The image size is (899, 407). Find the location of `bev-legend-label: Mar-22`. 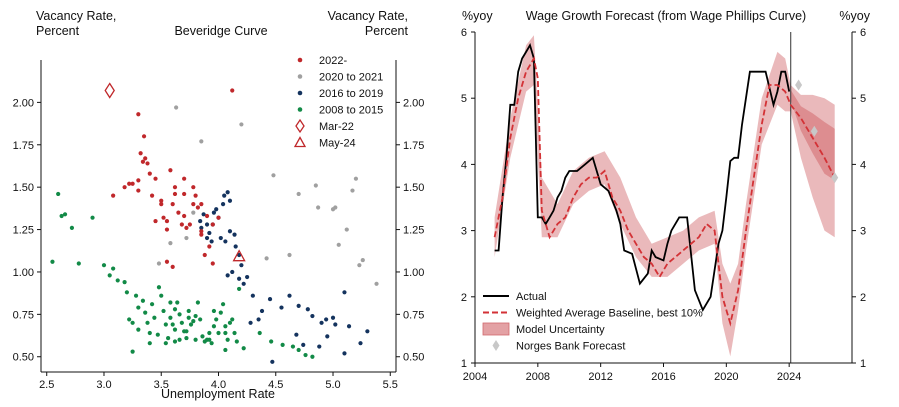

bev-legend-label: Mar-22 is located at coordinates (336, 127).